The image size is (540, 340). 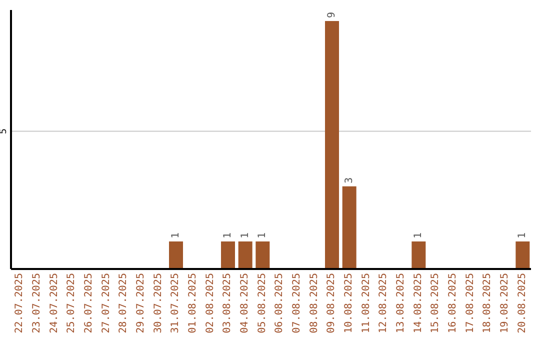 What do you see at coordinates (366, 303) in the screenshot?
I see `x-tick-label: 11.08.2025` at bounding box center [366, 303].